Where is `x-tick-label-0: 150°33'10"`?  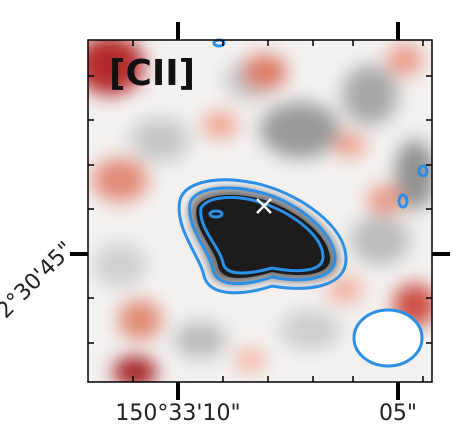
x-tick-label-0: 150°33'10" is located at coordinates (177, 413).